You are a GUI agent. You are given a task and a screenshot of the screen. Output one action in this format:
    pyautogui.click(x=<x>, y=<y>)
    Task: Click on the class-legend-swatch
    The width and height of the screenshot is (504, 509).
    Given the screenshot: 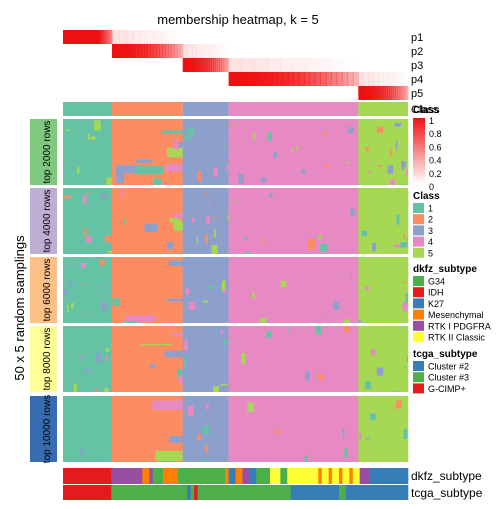 What is the action you would take?
    pyautogui.click(x=418, y=219)
    